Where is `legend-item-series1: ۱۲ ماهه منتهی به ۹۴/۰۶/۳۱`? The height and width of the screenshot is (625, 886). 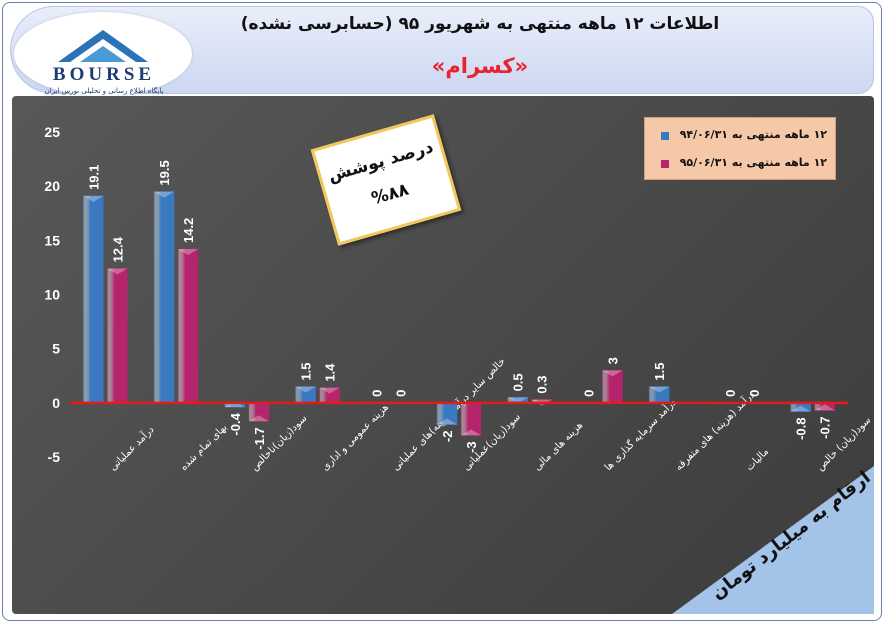 legend-item-series1: ۱۲ ماهه منتهی به ۹۴/۰۶/۳۱ is located at coordinates (753, 136).